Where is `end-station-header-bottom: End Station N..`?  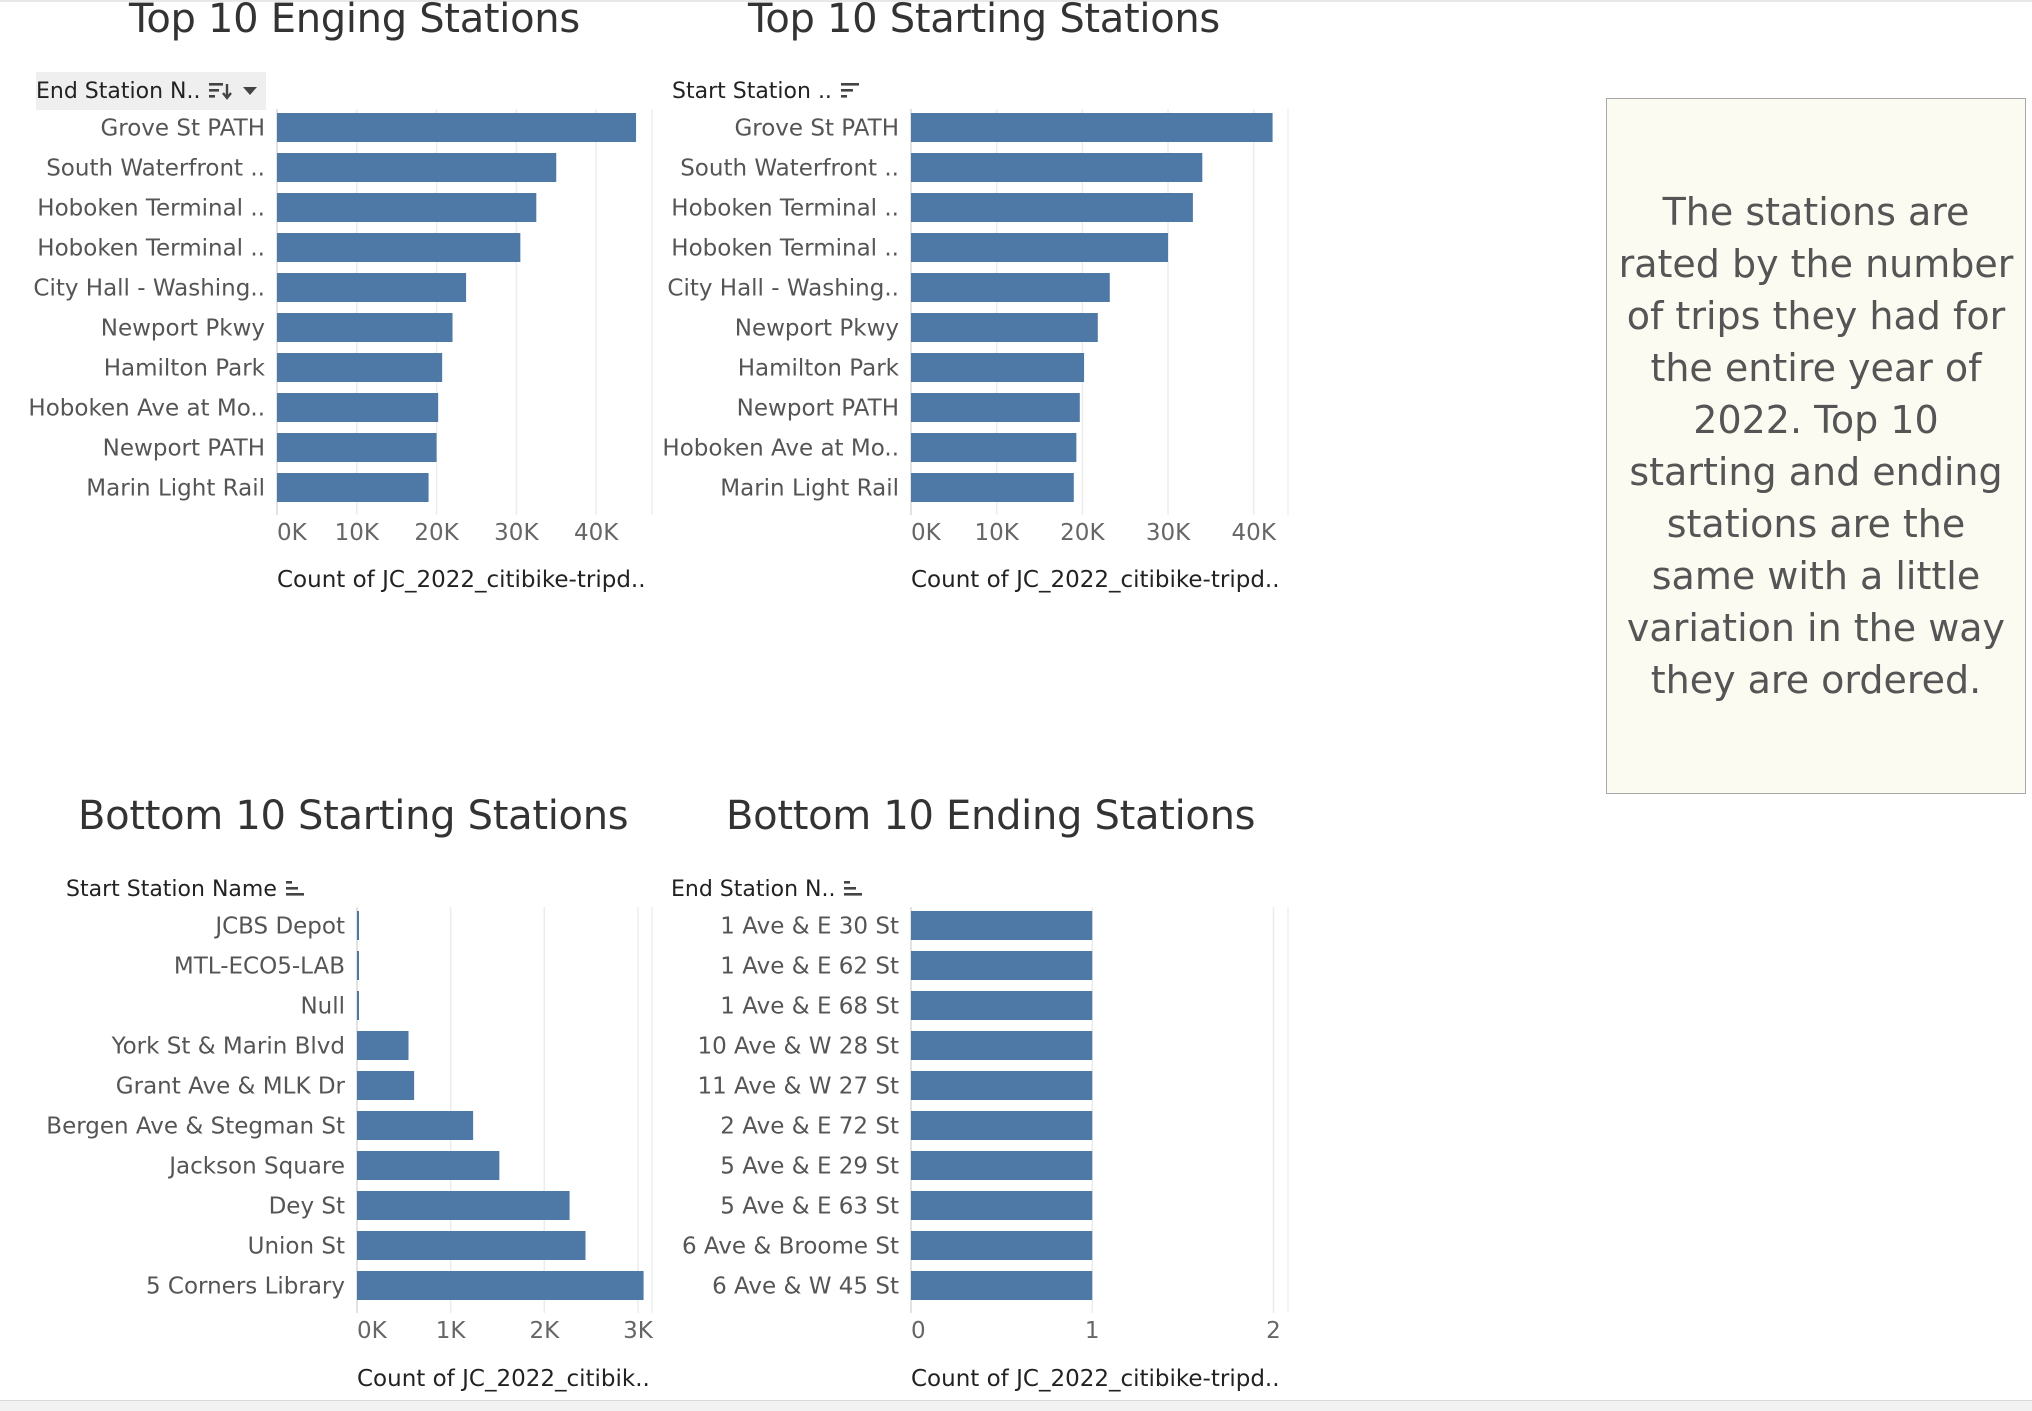 end-station-header-bottom: End Station N.. is located at coordinates (768, 889).